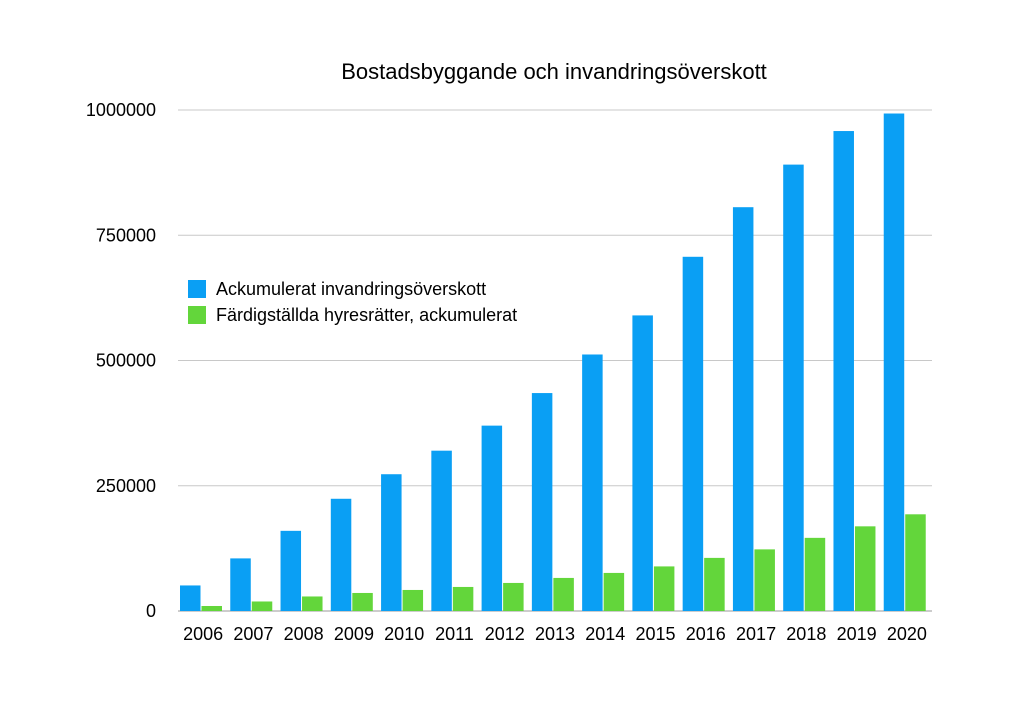 The height and width of the screenshot is (708, 1024). I want to click on x-tick-label: 2014, so click(605, 634).